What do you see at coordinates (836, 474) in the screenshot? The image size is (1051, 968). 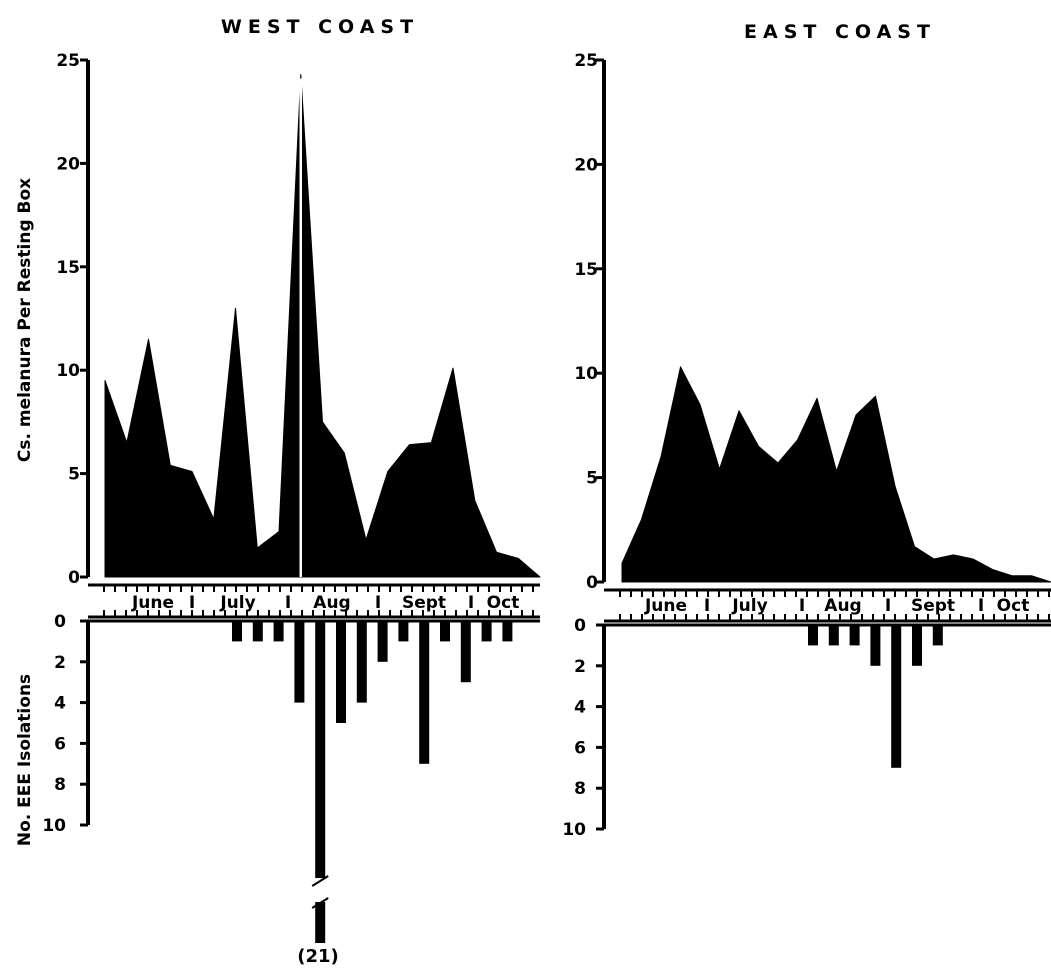 I see `east-density-area` at bounding box center [836, 474].